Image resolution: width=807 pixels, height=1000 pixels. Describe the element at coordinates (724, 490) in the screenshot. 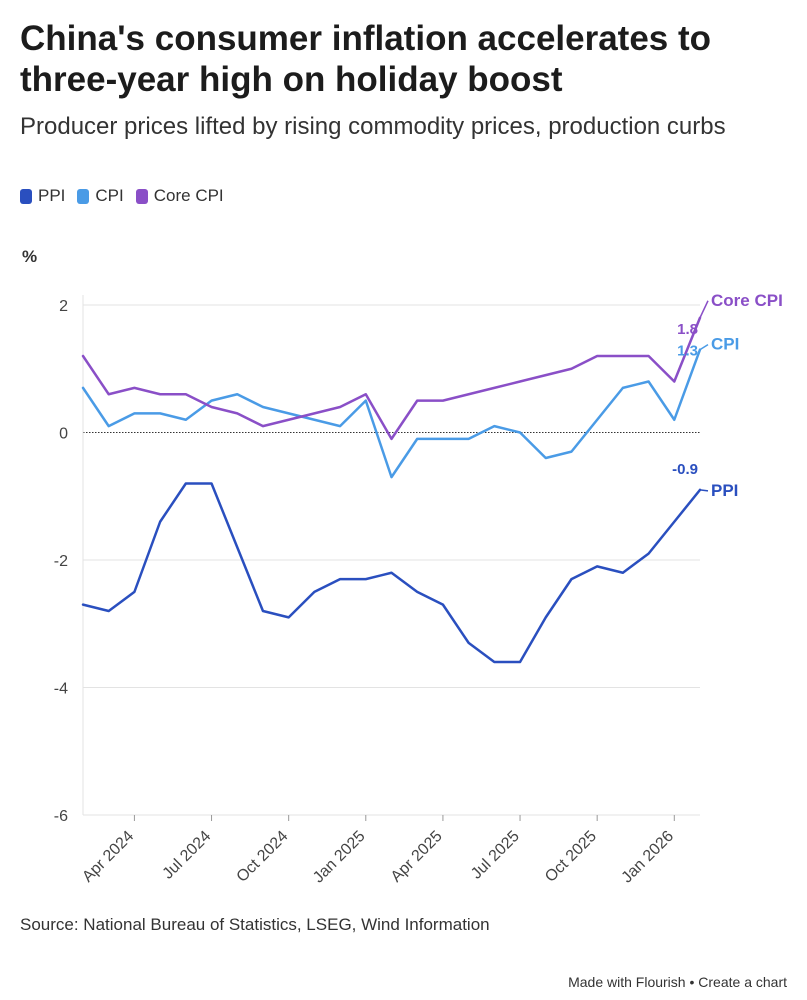

I see `end-name-label-ppi: PPI` at that location.